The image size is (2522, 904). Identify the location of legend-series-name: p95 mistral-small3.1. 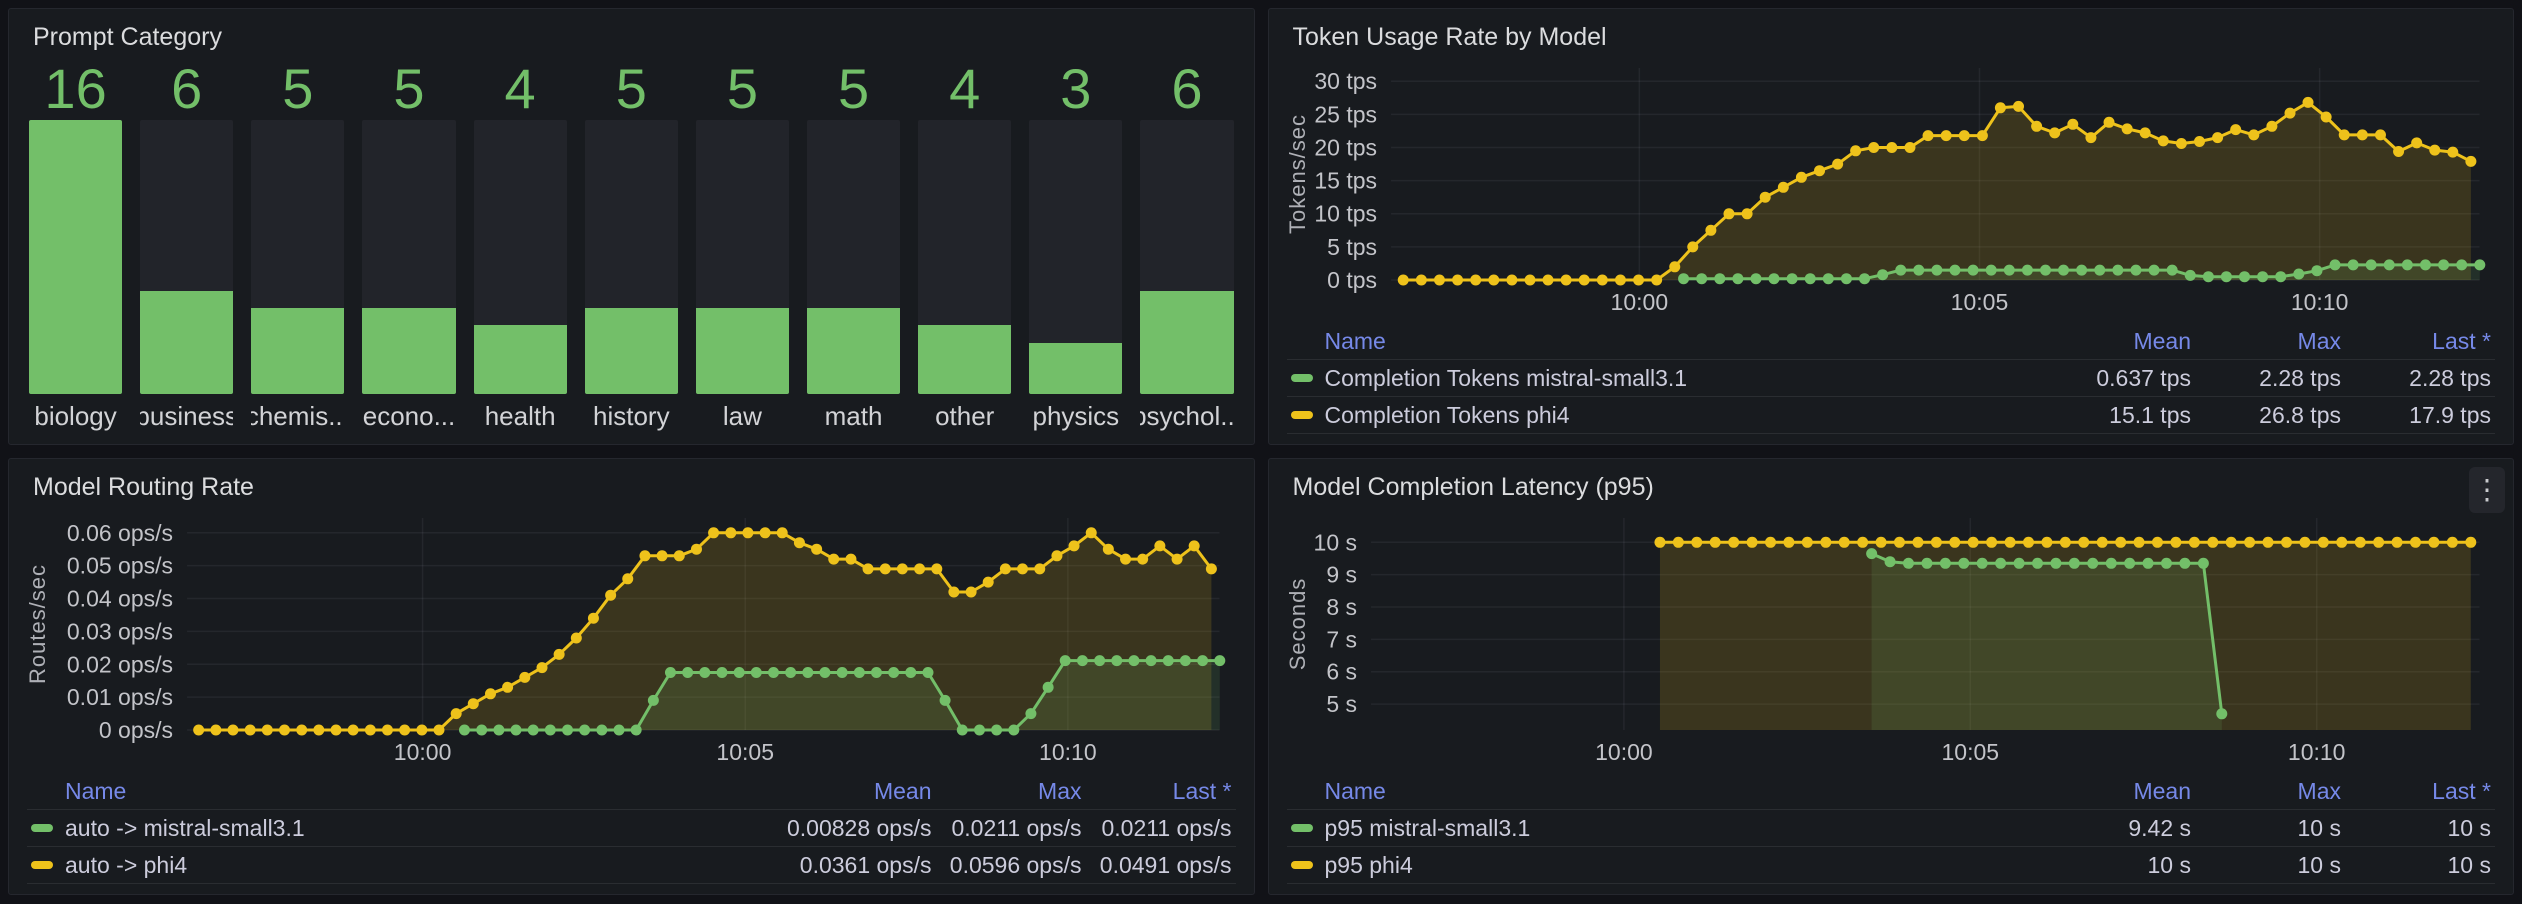
(1626, 828).